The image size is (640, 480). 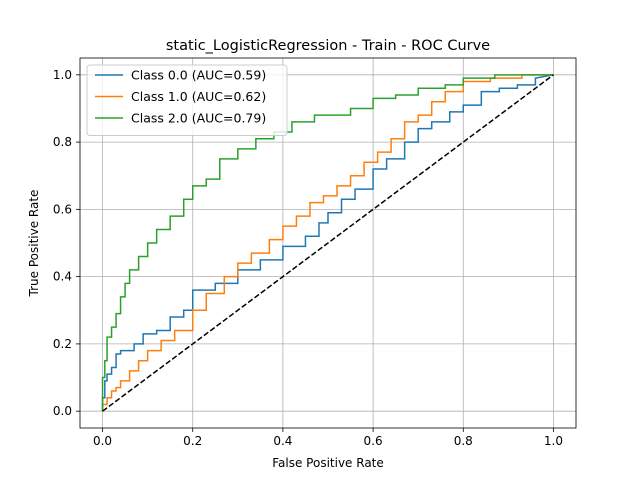 I want to click on legend-label: Class 2.0 (AUC=0.79), so click(x=198, y=118).